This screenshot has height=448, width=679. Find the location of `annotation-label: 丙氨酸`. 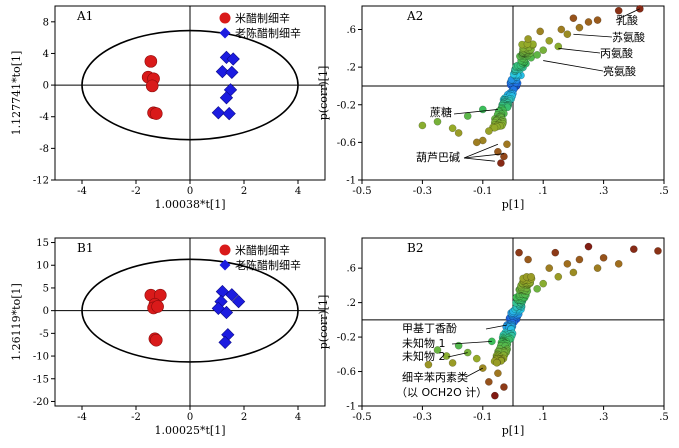

annotation-label: 丙氨酸 is located at coordinates (616, 53).